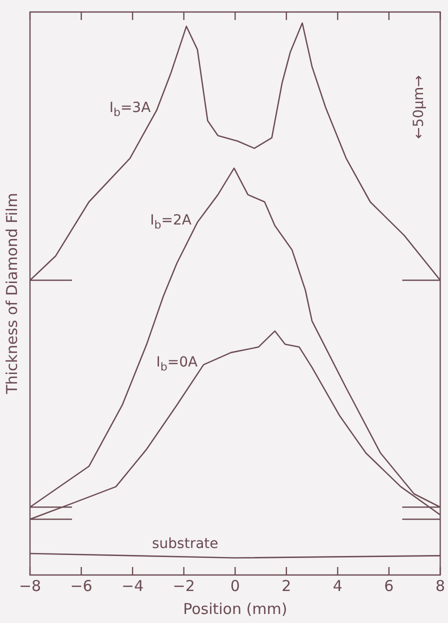 The image size is (448, 623). I want to click on y-axis-title: Thickness of Diamond Film, so click(11, 294).